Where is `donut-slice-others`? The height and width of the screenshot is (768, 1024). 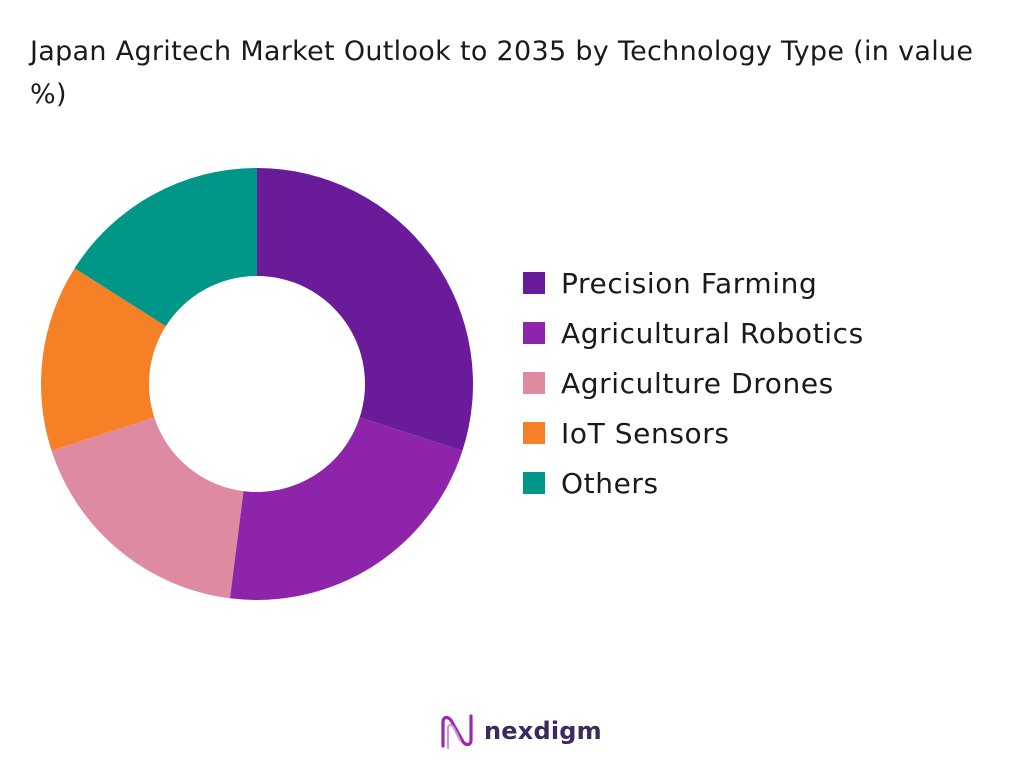
donut-slice-others is located at coordinates (165, 247).